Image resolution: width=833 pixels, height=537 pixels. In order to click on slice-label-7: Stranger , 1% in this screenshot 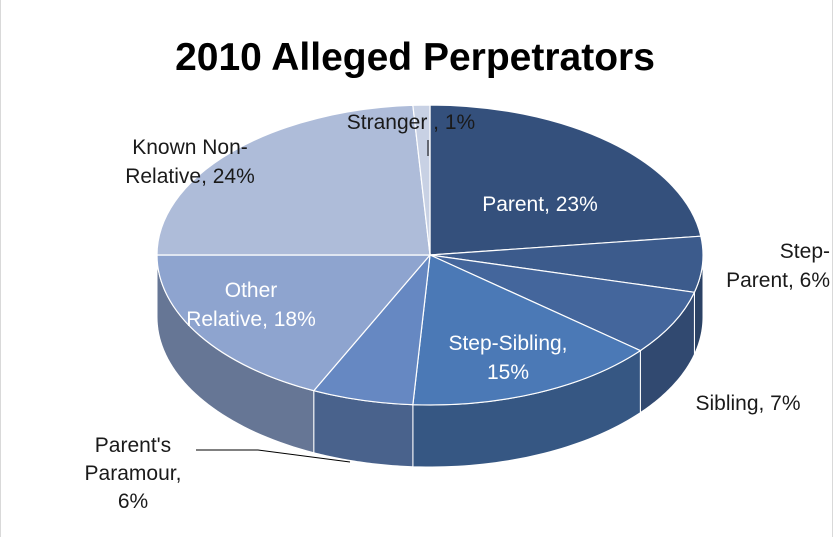, I will do `click(411, 122)`.